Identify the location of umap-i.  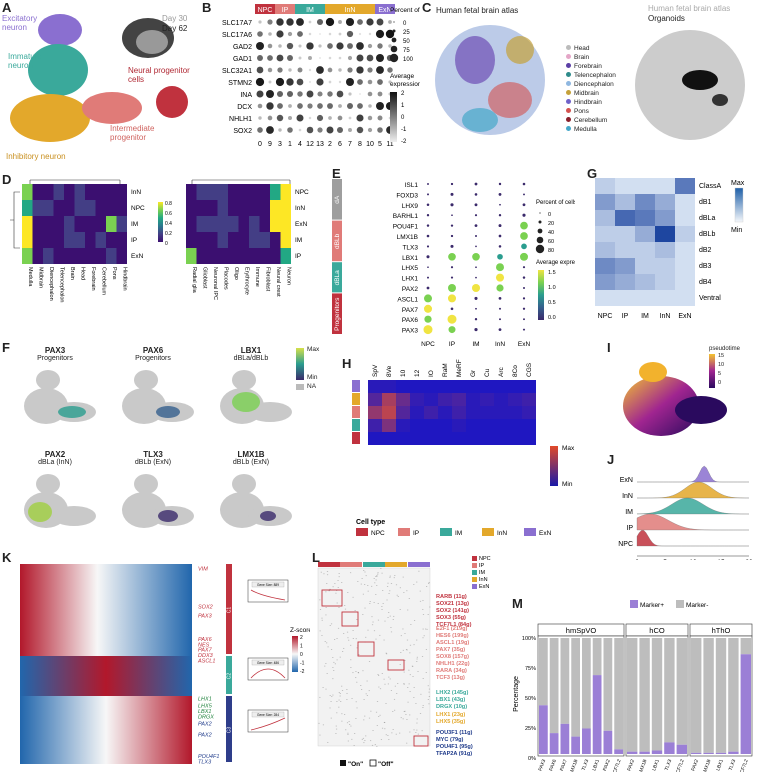
(675, 399).